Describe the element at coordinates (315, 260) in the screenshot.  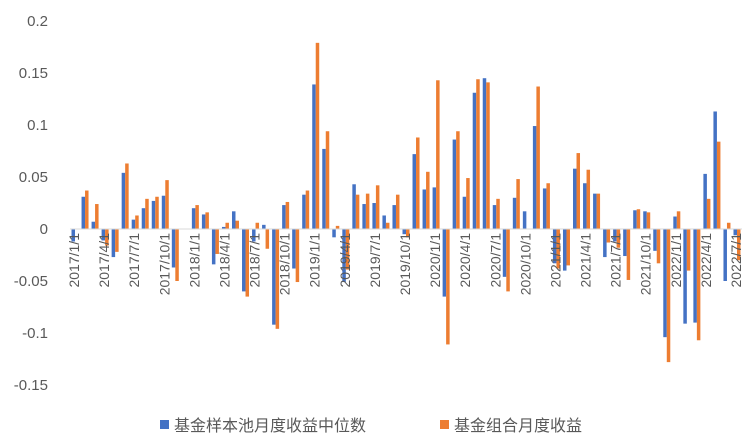
I see `x-tick-label: 2019/1/1` at that location.